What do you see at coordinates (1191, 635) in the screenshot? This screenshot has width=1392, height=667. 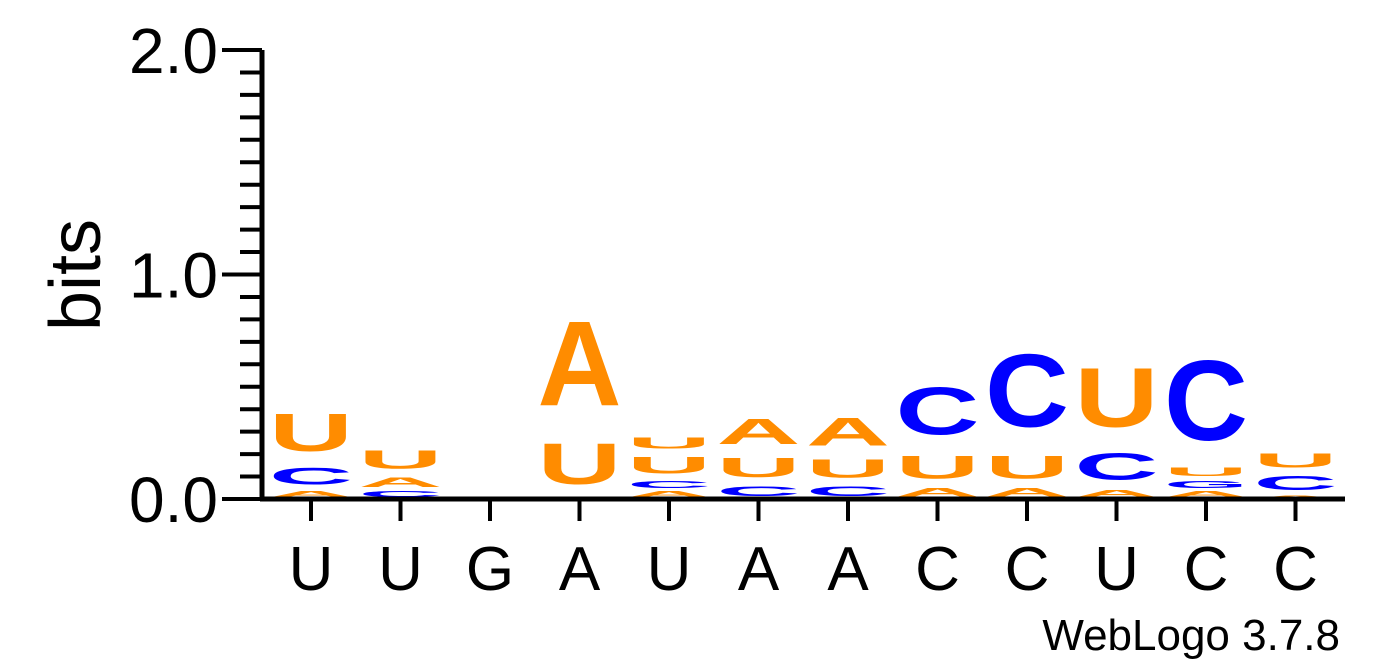 I see `weblogo-credit: WebLogo 3.7.8` at bounding box center [1191, 635].